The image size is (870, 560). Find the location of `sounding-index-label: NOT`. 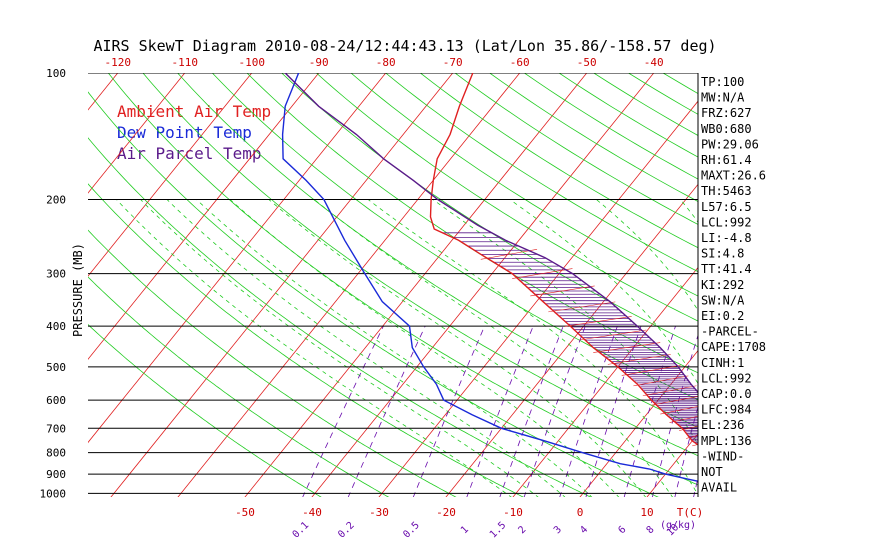

sounding-index-label: NOT is located at coordinates (712, 472).